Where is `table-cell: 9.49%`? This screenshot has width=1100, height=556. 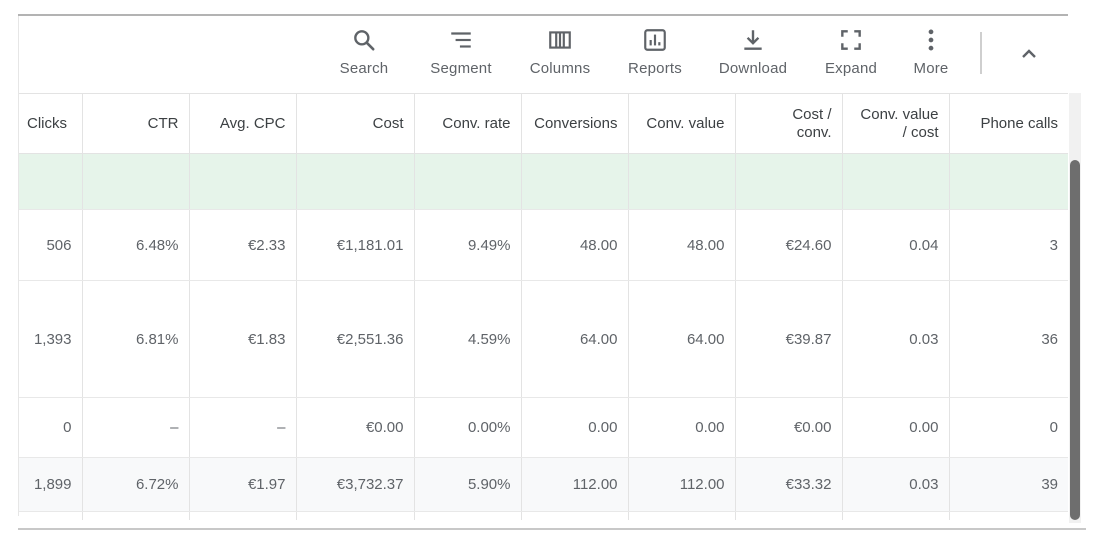
table-cell: 9.49% is located at coordinates (468, 245).